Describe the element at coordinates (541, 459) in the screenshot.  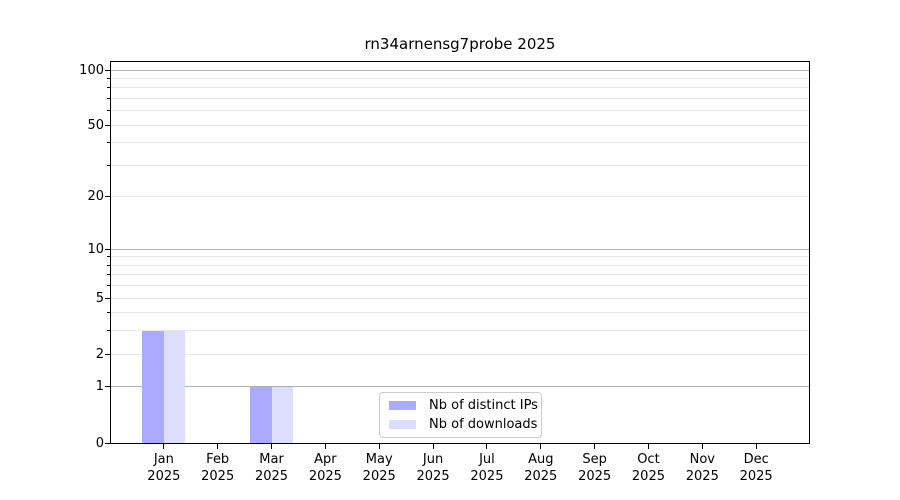
I see `x-tick-month: Aug` at that location.